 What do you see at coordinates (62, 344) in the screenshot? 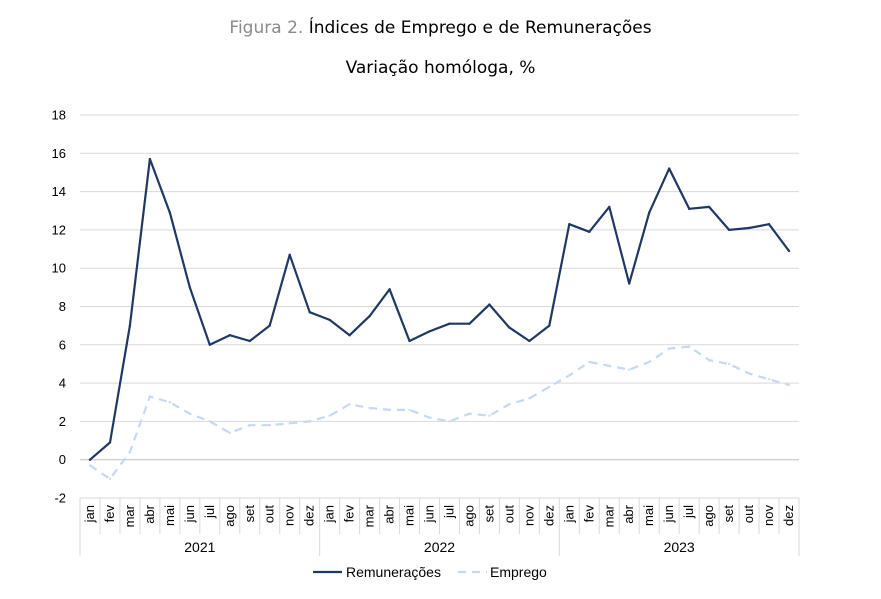
I see `y-tick-label: 6` at bounding box center [62, 344].